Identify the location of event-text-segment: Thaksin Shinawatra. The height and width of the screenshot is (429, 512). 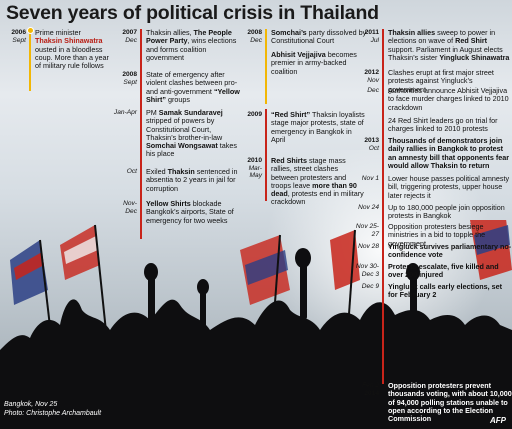
(69, 41).